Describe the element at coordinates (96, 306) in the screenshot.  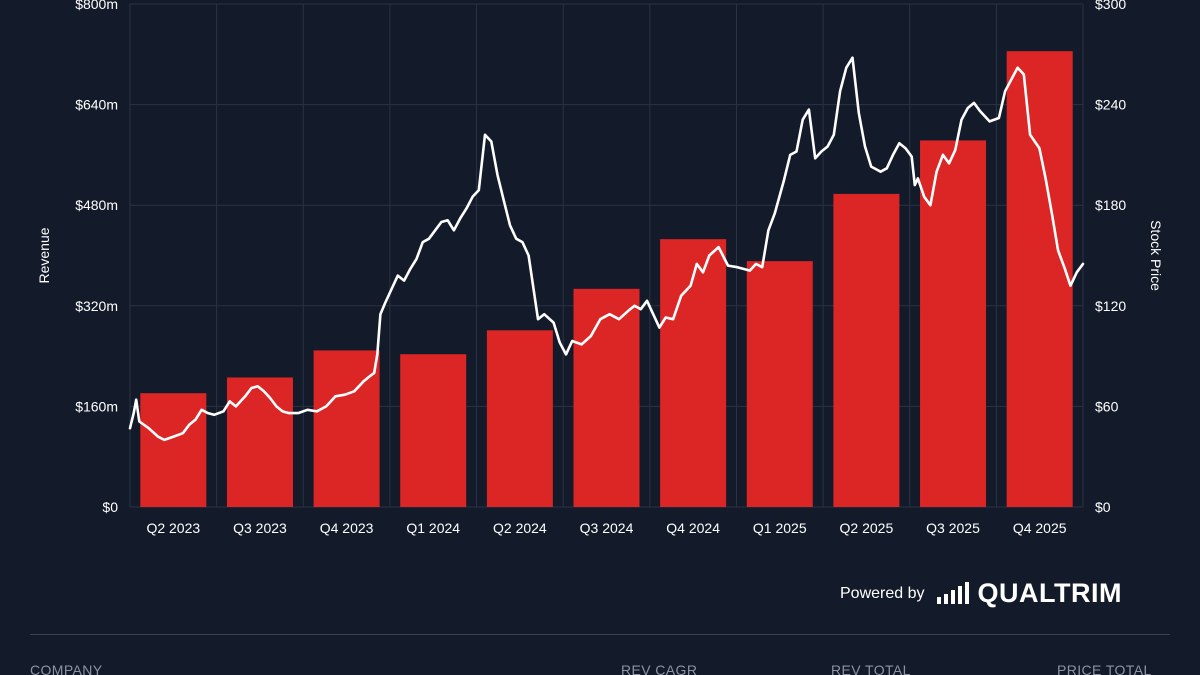
I see `left-axis-tick-label: $320m` at that location.